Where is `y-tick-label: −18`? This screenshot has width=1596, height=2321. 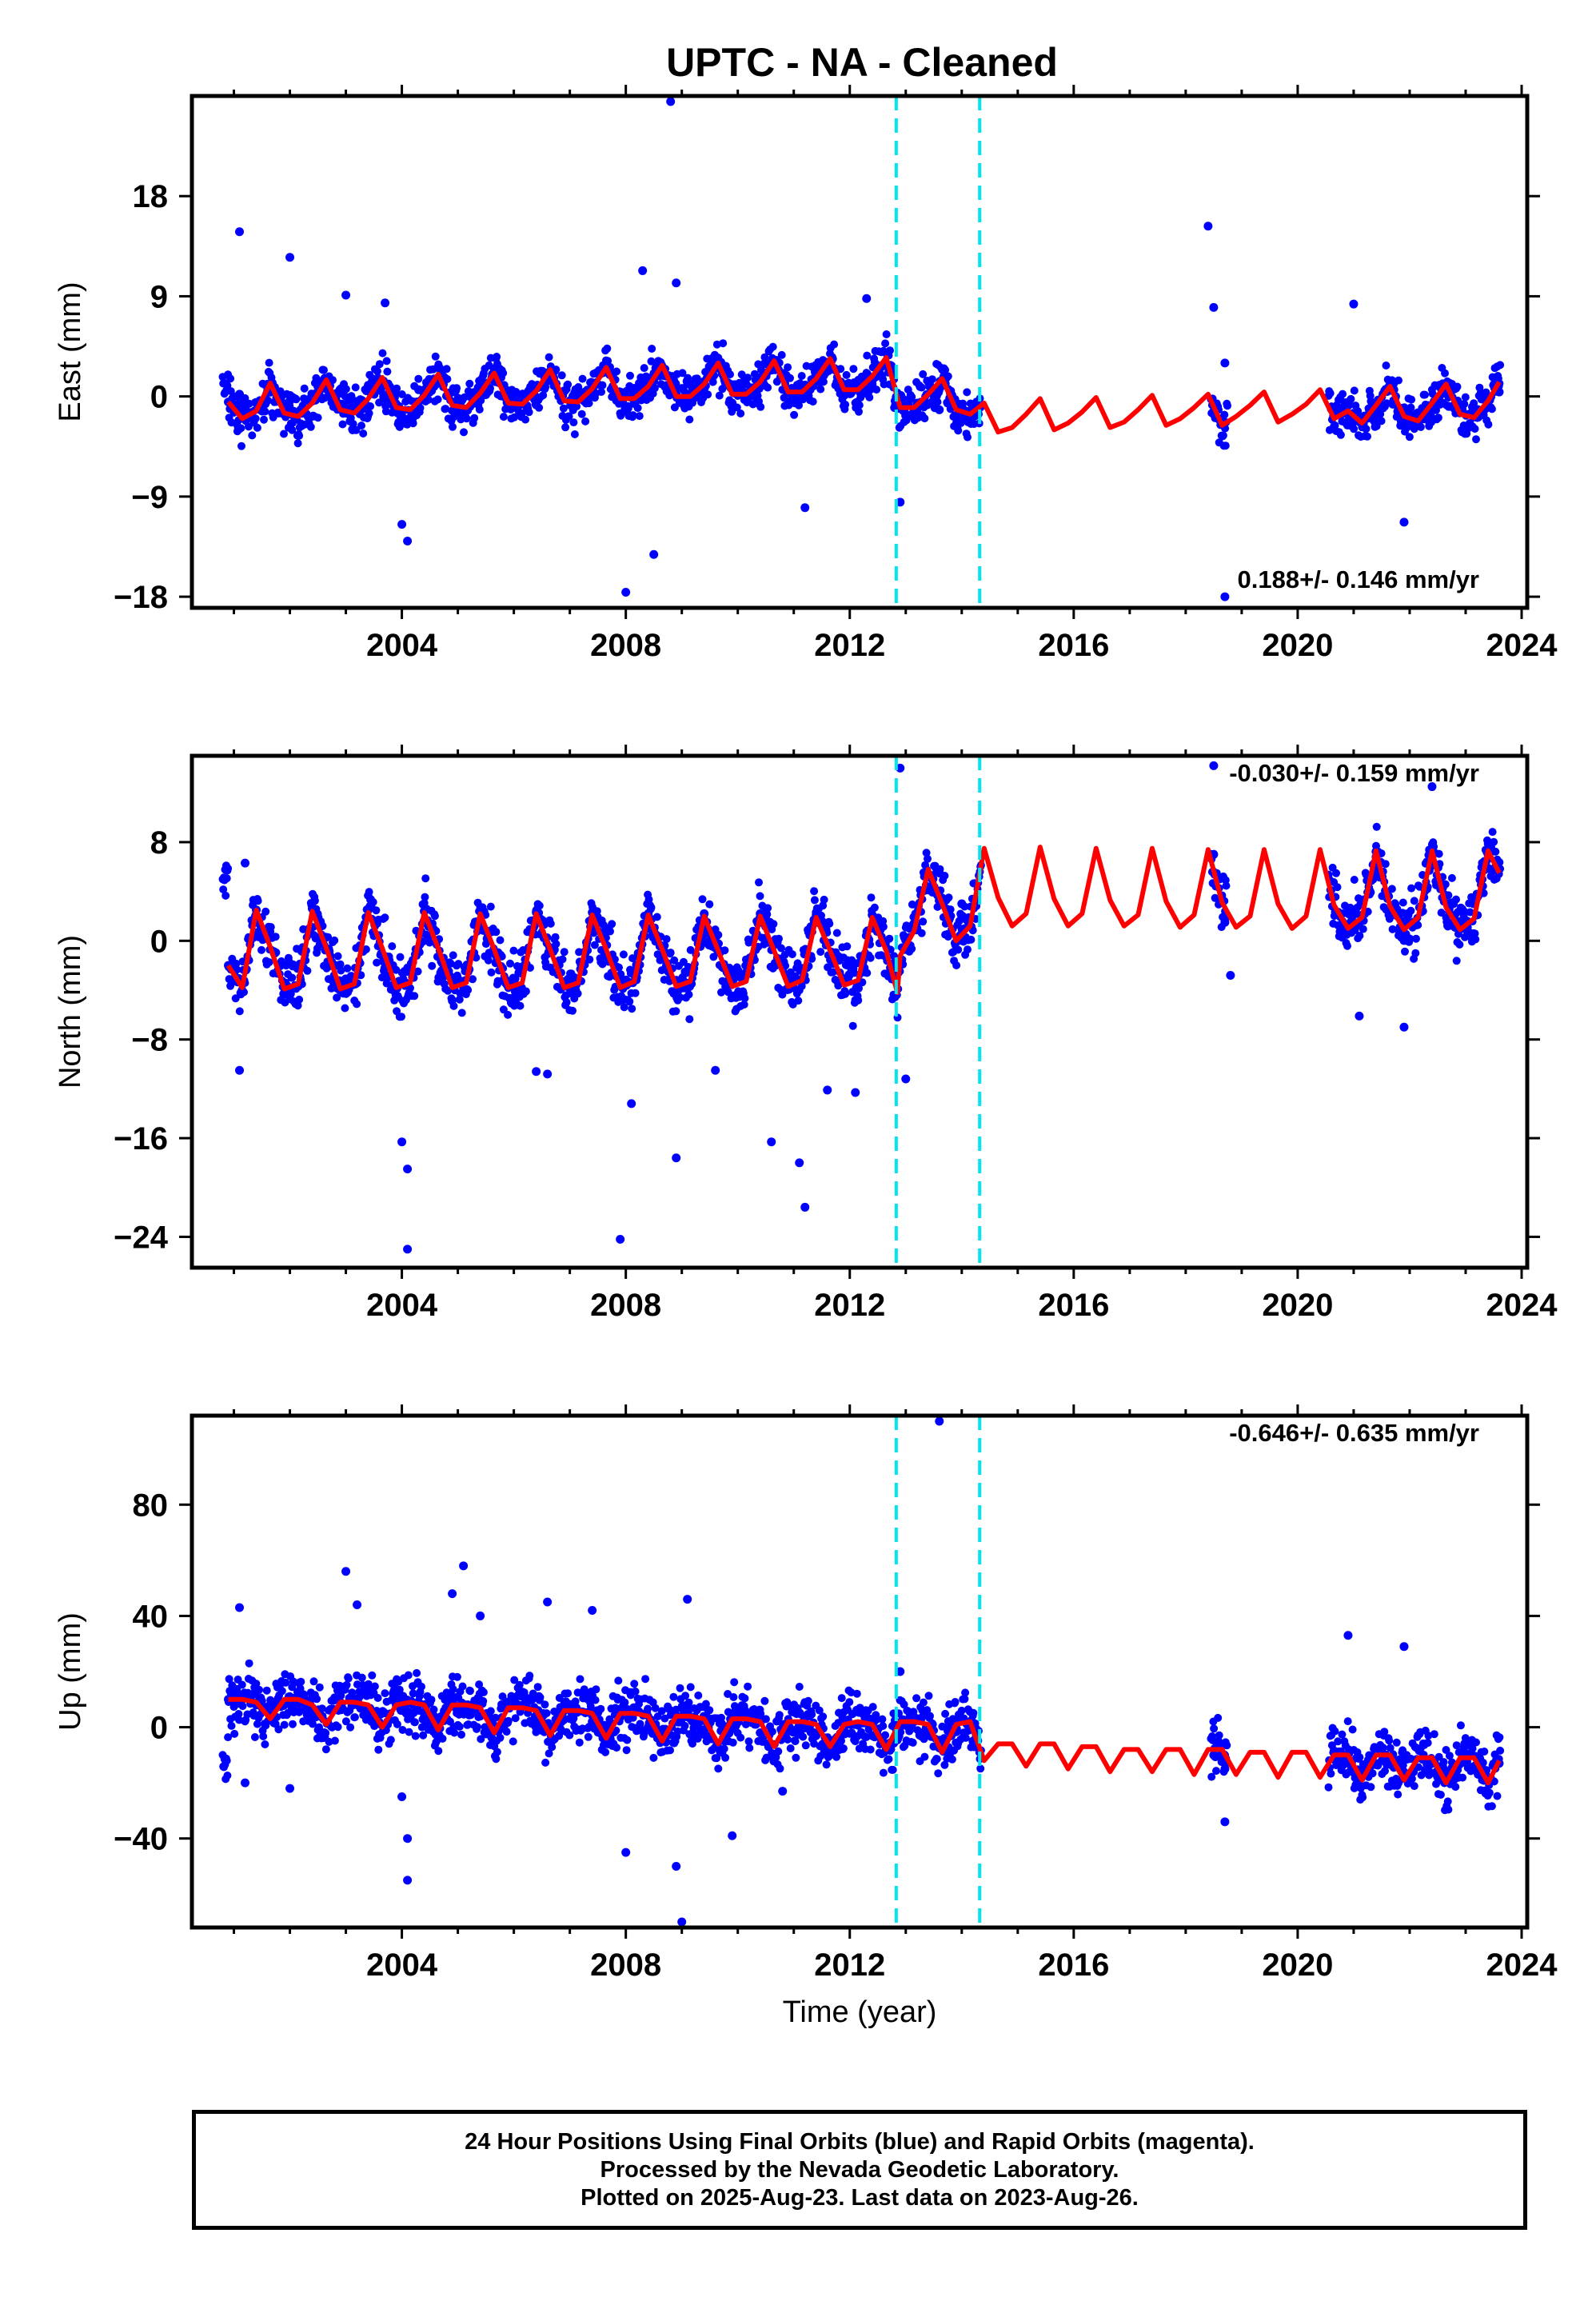
y-tick-label: −18 is located at coordinates (141, 597).